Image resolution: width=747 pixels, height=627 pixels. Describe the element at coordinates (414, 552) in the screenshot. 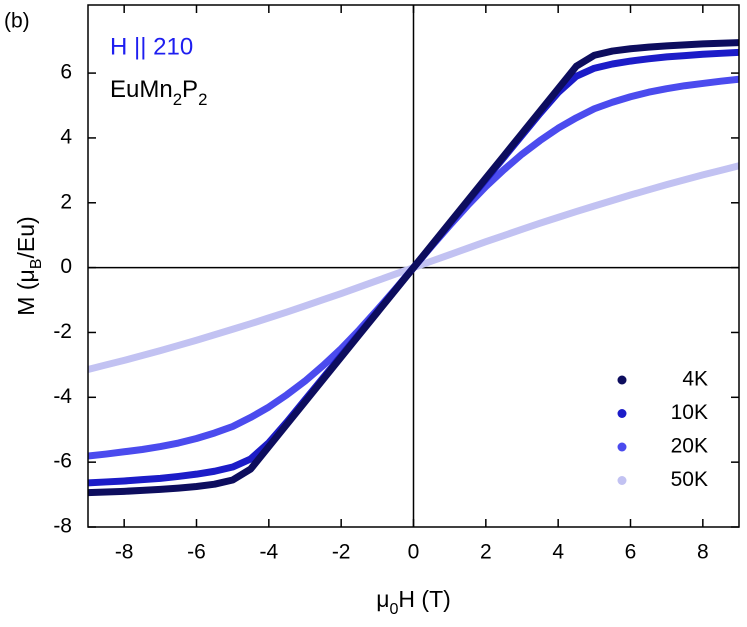

I see `x-tick-label: 0` at that location.